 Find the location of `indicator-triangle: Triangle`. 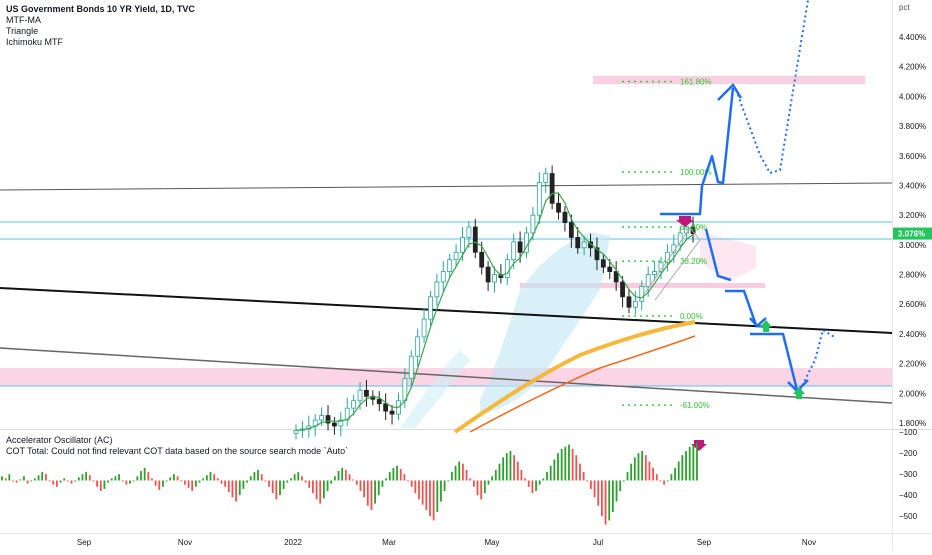

indicator-triangle: Triangle is located at coordinates (22, 31).